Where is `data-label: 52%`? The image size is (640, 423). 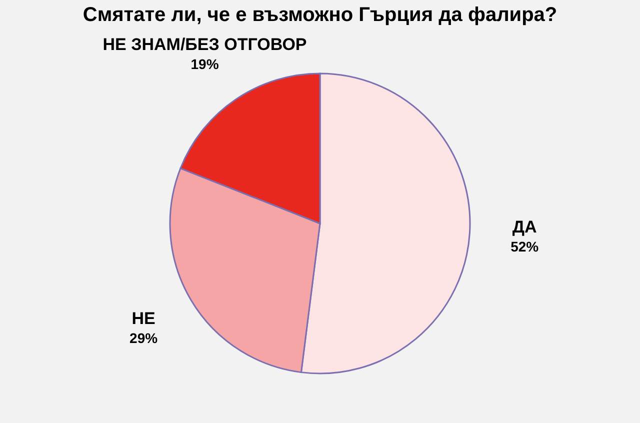 data-label: 52% is located at coordinates (525, 246).